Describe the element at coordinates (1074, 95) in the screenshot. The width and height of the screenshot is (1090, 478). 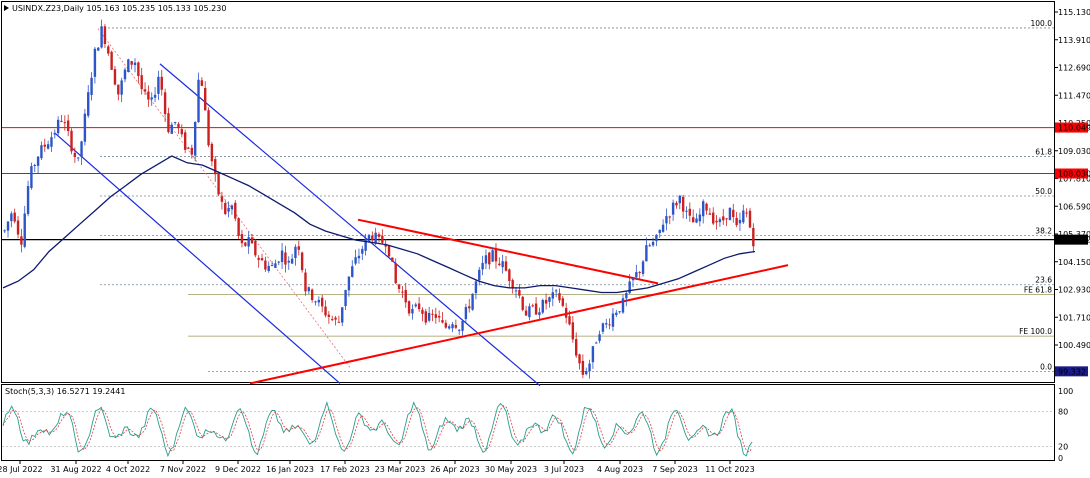
I see `y-tick-label: 111.470` at that location.